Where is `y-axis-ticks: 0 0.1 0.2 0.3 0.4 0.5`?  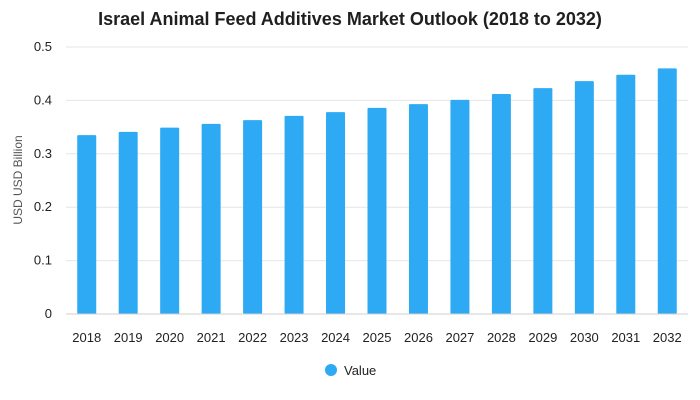
y-axis-ticks: 0 0.1 0.2 0.3 0.4 0.5 is located at coordinates (43, 180).